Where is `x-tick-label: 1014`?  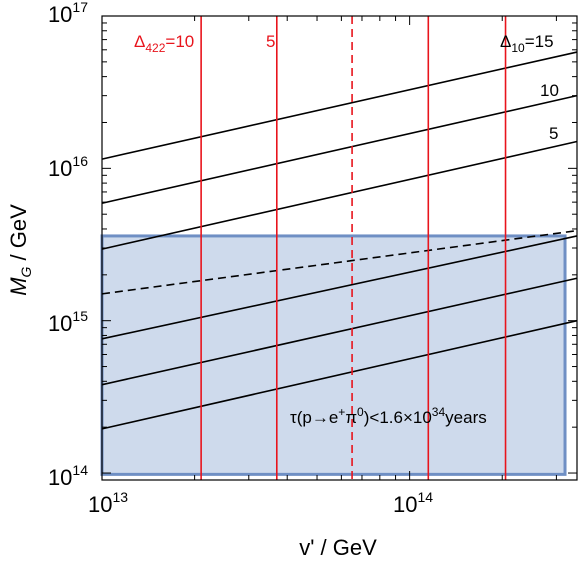
x-tick-label: 1014 is located at coordinates (413, 503).